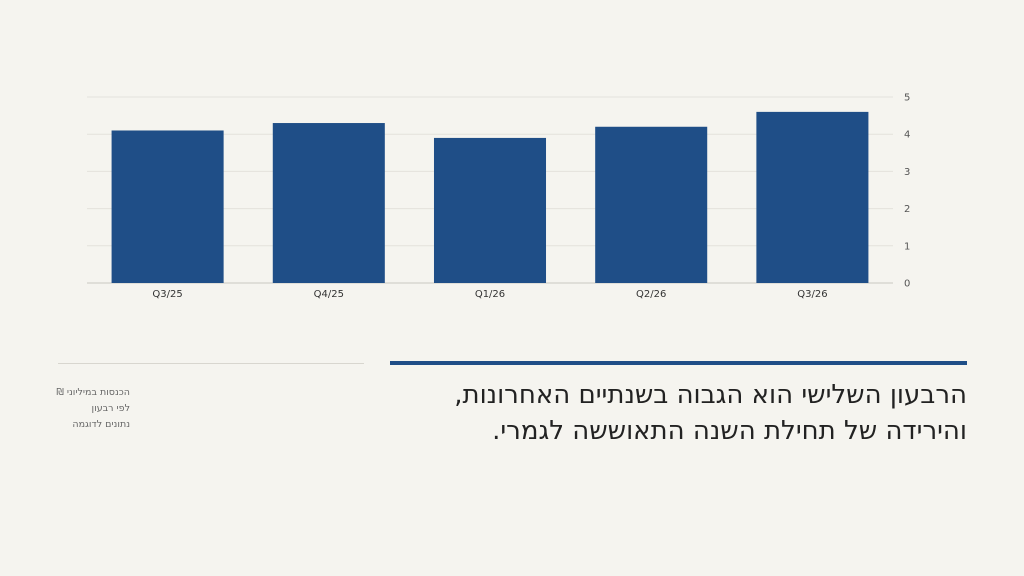  Describe the element at coordinates (907, 135) in the screenshot. I see `y-tick-label: 4` at that location.